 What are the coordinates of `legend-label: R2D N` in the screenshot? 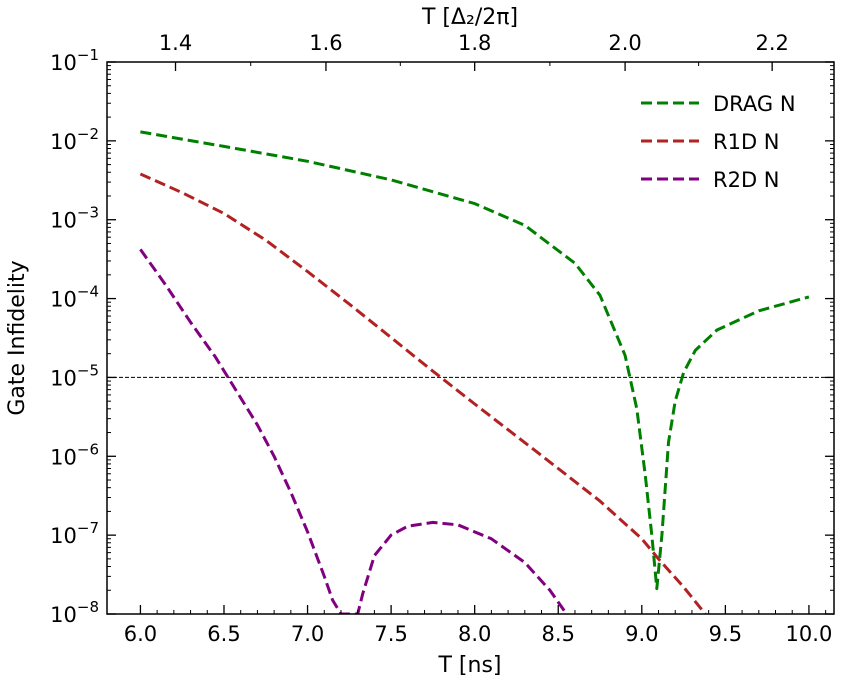 It's located at (746, 180).